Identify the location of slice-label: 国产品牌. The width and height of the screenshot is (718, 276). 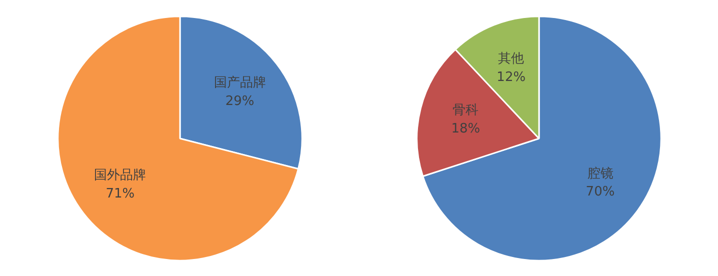
(240, 82).